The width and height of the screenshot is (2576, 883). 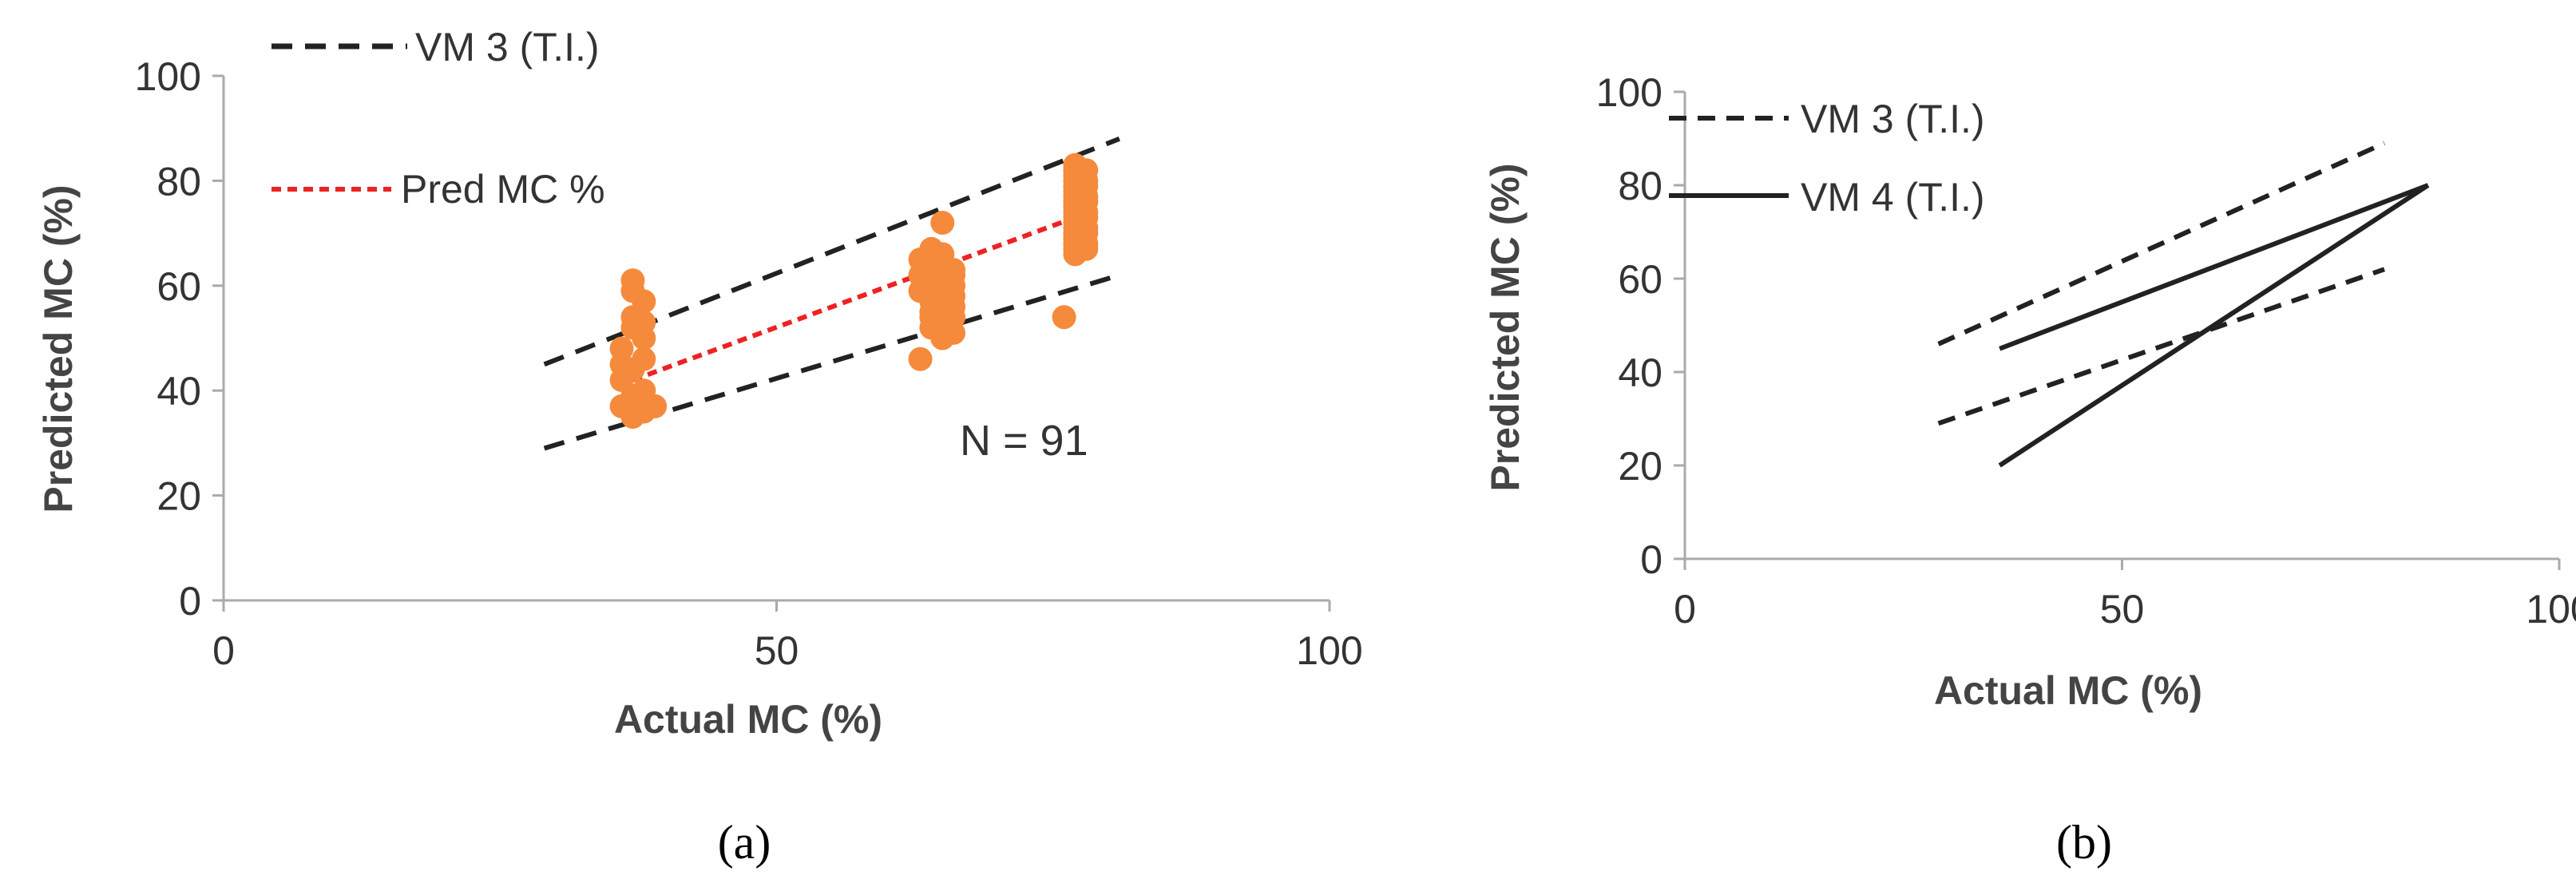 What do you see at coordinates (1685, 609) in the screenshot?
I see `pb-x-tick-label: 0` at bounding box center [1685, 609].